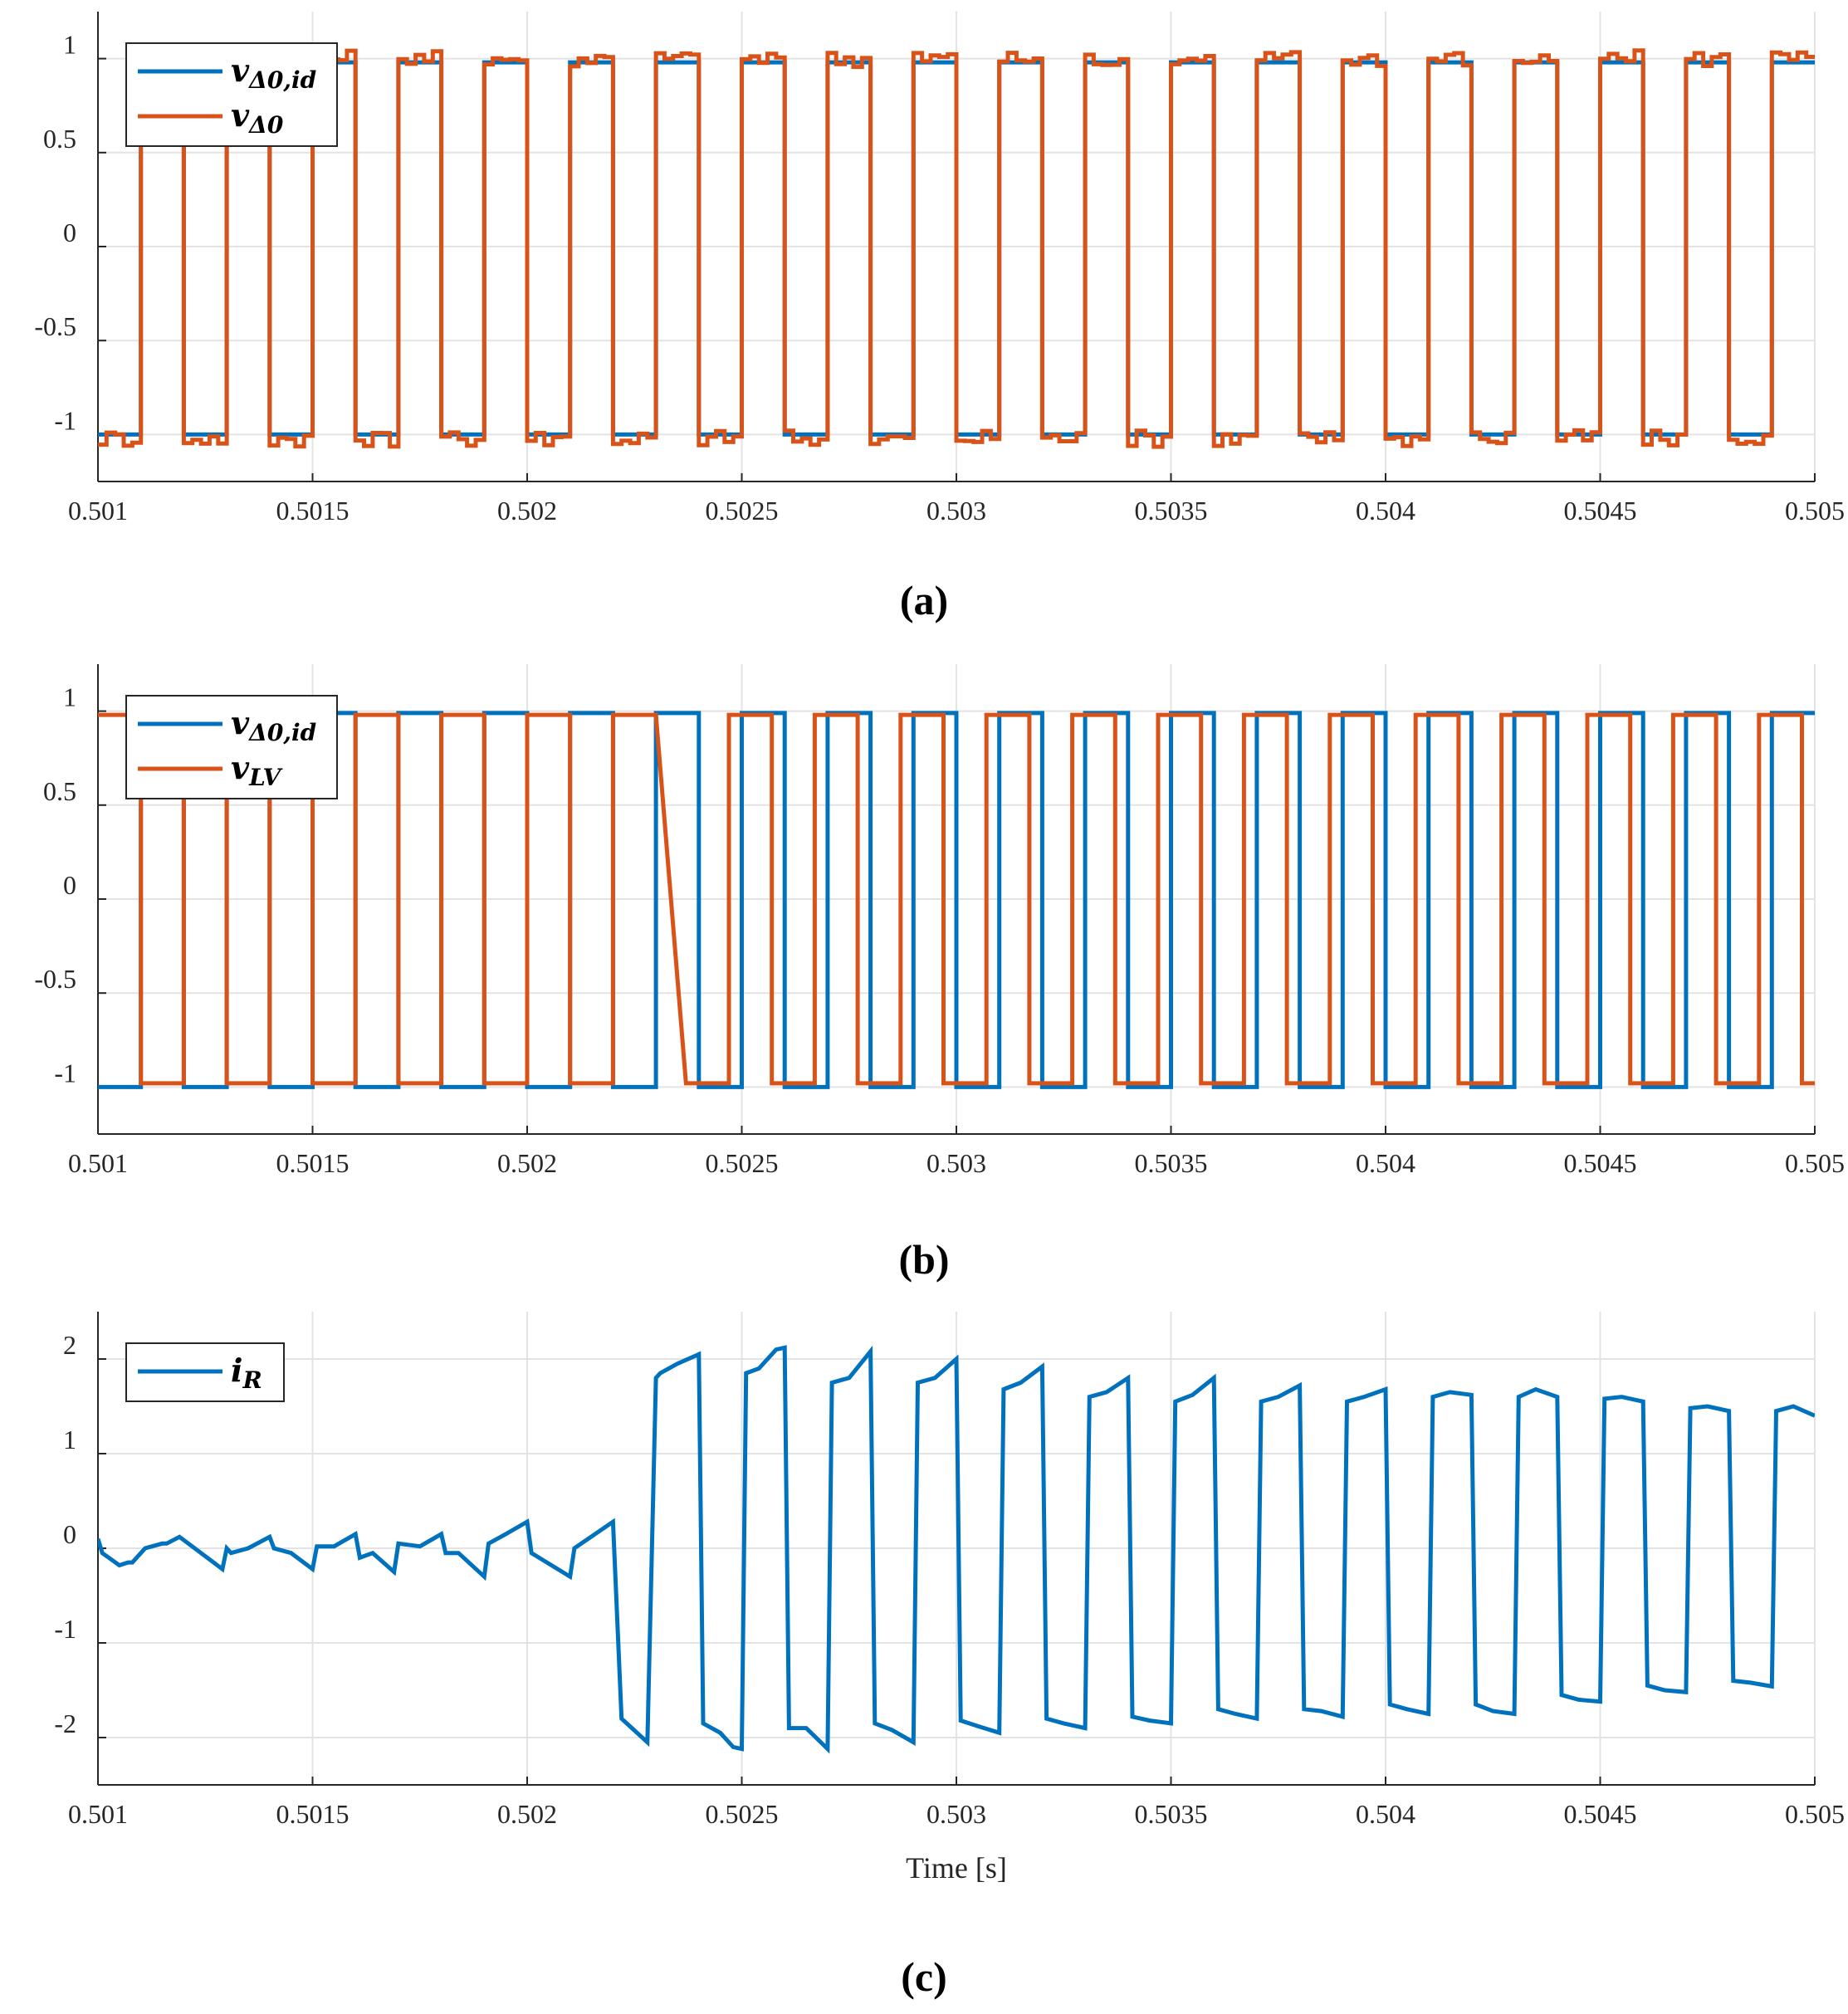 The height and width of the screenshot is (2014, 1848). I want to click on x-axis-label: Time [s], so click(956, 1867).